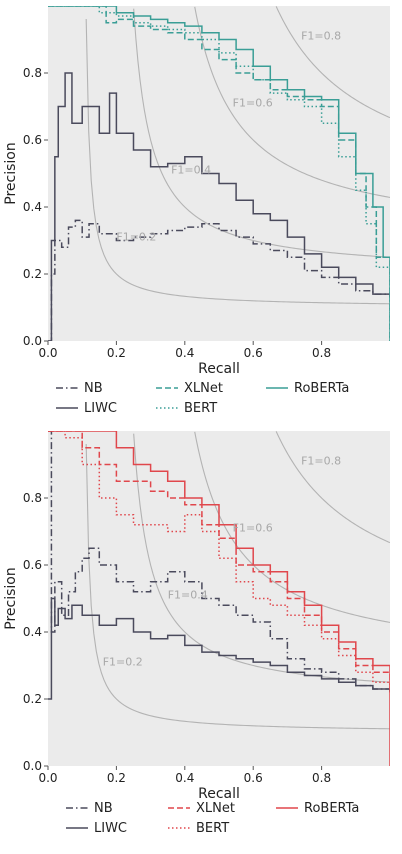 The height and width of the screenshot is (854, 402). What do you see at coordinates (219, 280) in the screenshot?
I see `series-line-nb` at bounding box center [219, 280].